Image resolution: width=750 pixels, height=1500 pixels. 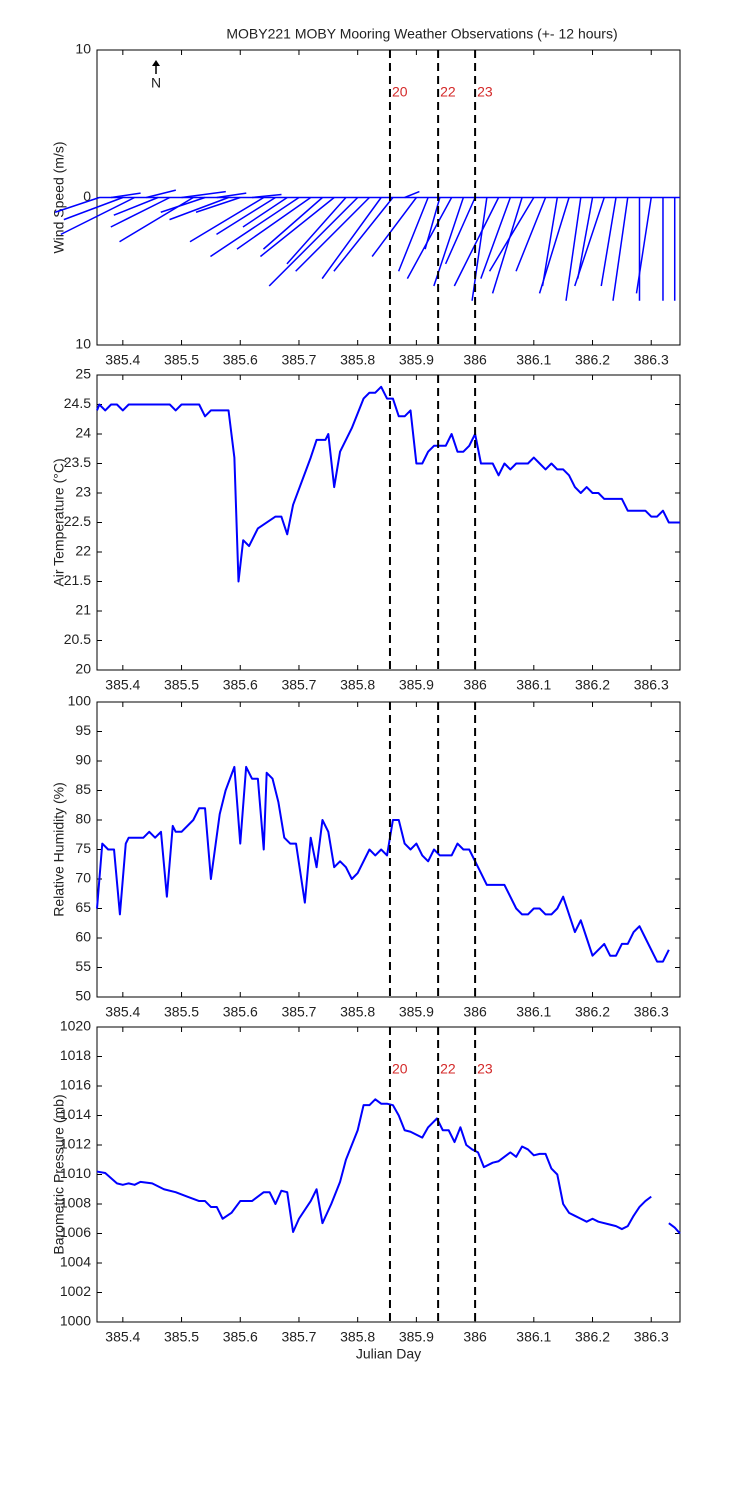 I want to click on y-tick-label: 24.5, so click(x=77, y=403).